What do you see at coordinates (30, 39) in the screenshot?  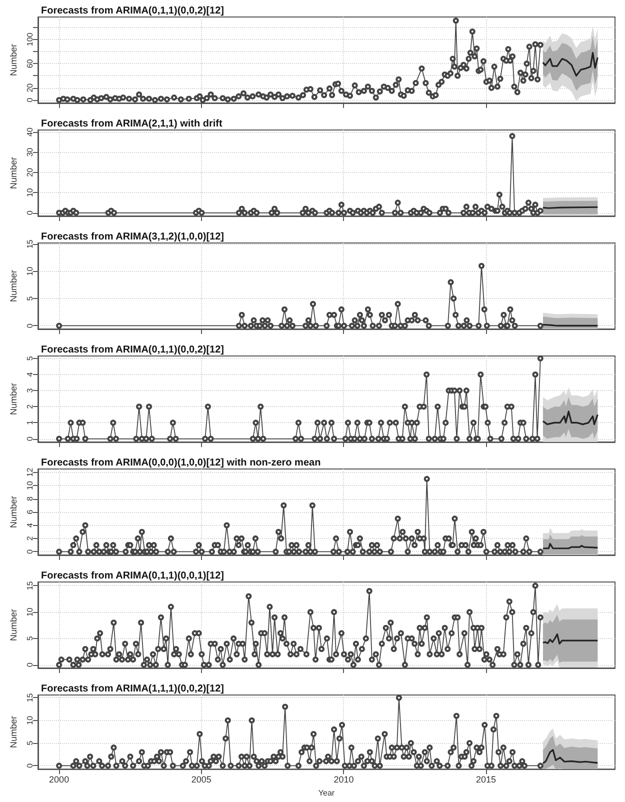 I see `y-tick-label: 100` at bounding box center [30, 39].